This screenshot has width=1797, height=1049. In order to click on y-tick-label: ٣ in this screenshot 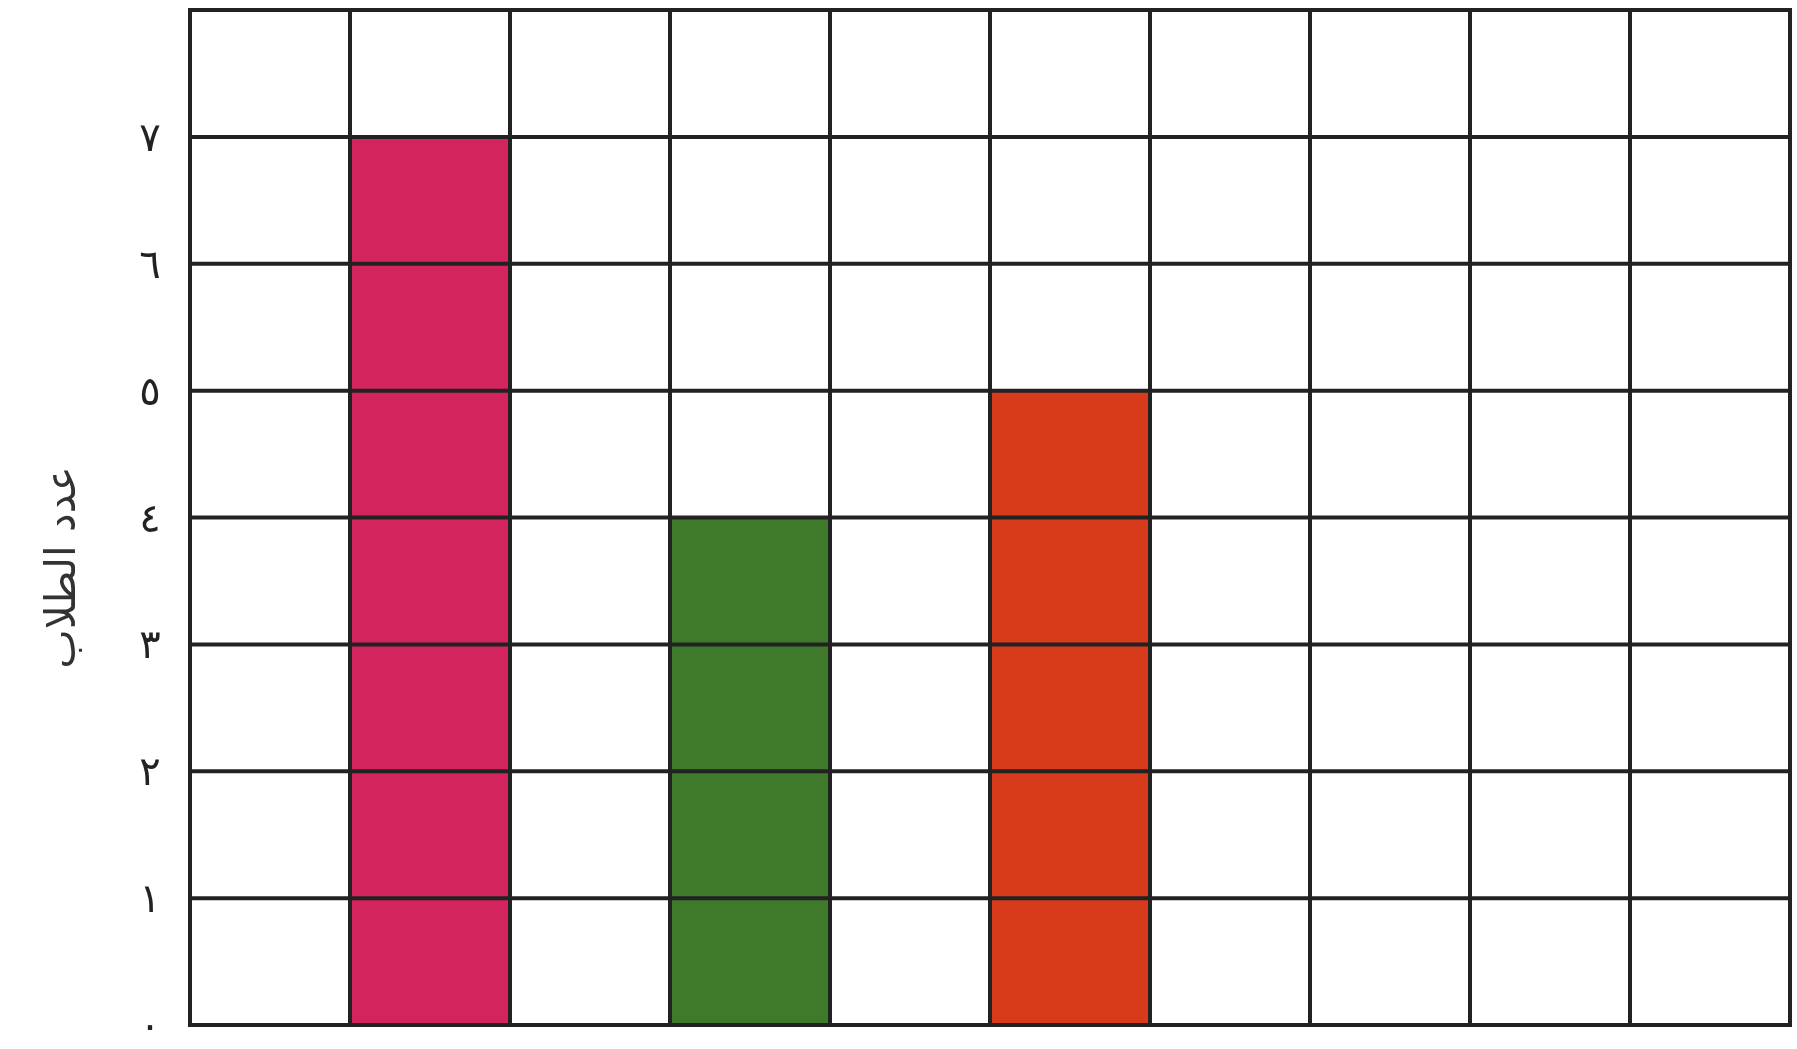, I will do `click(150, 644)`.